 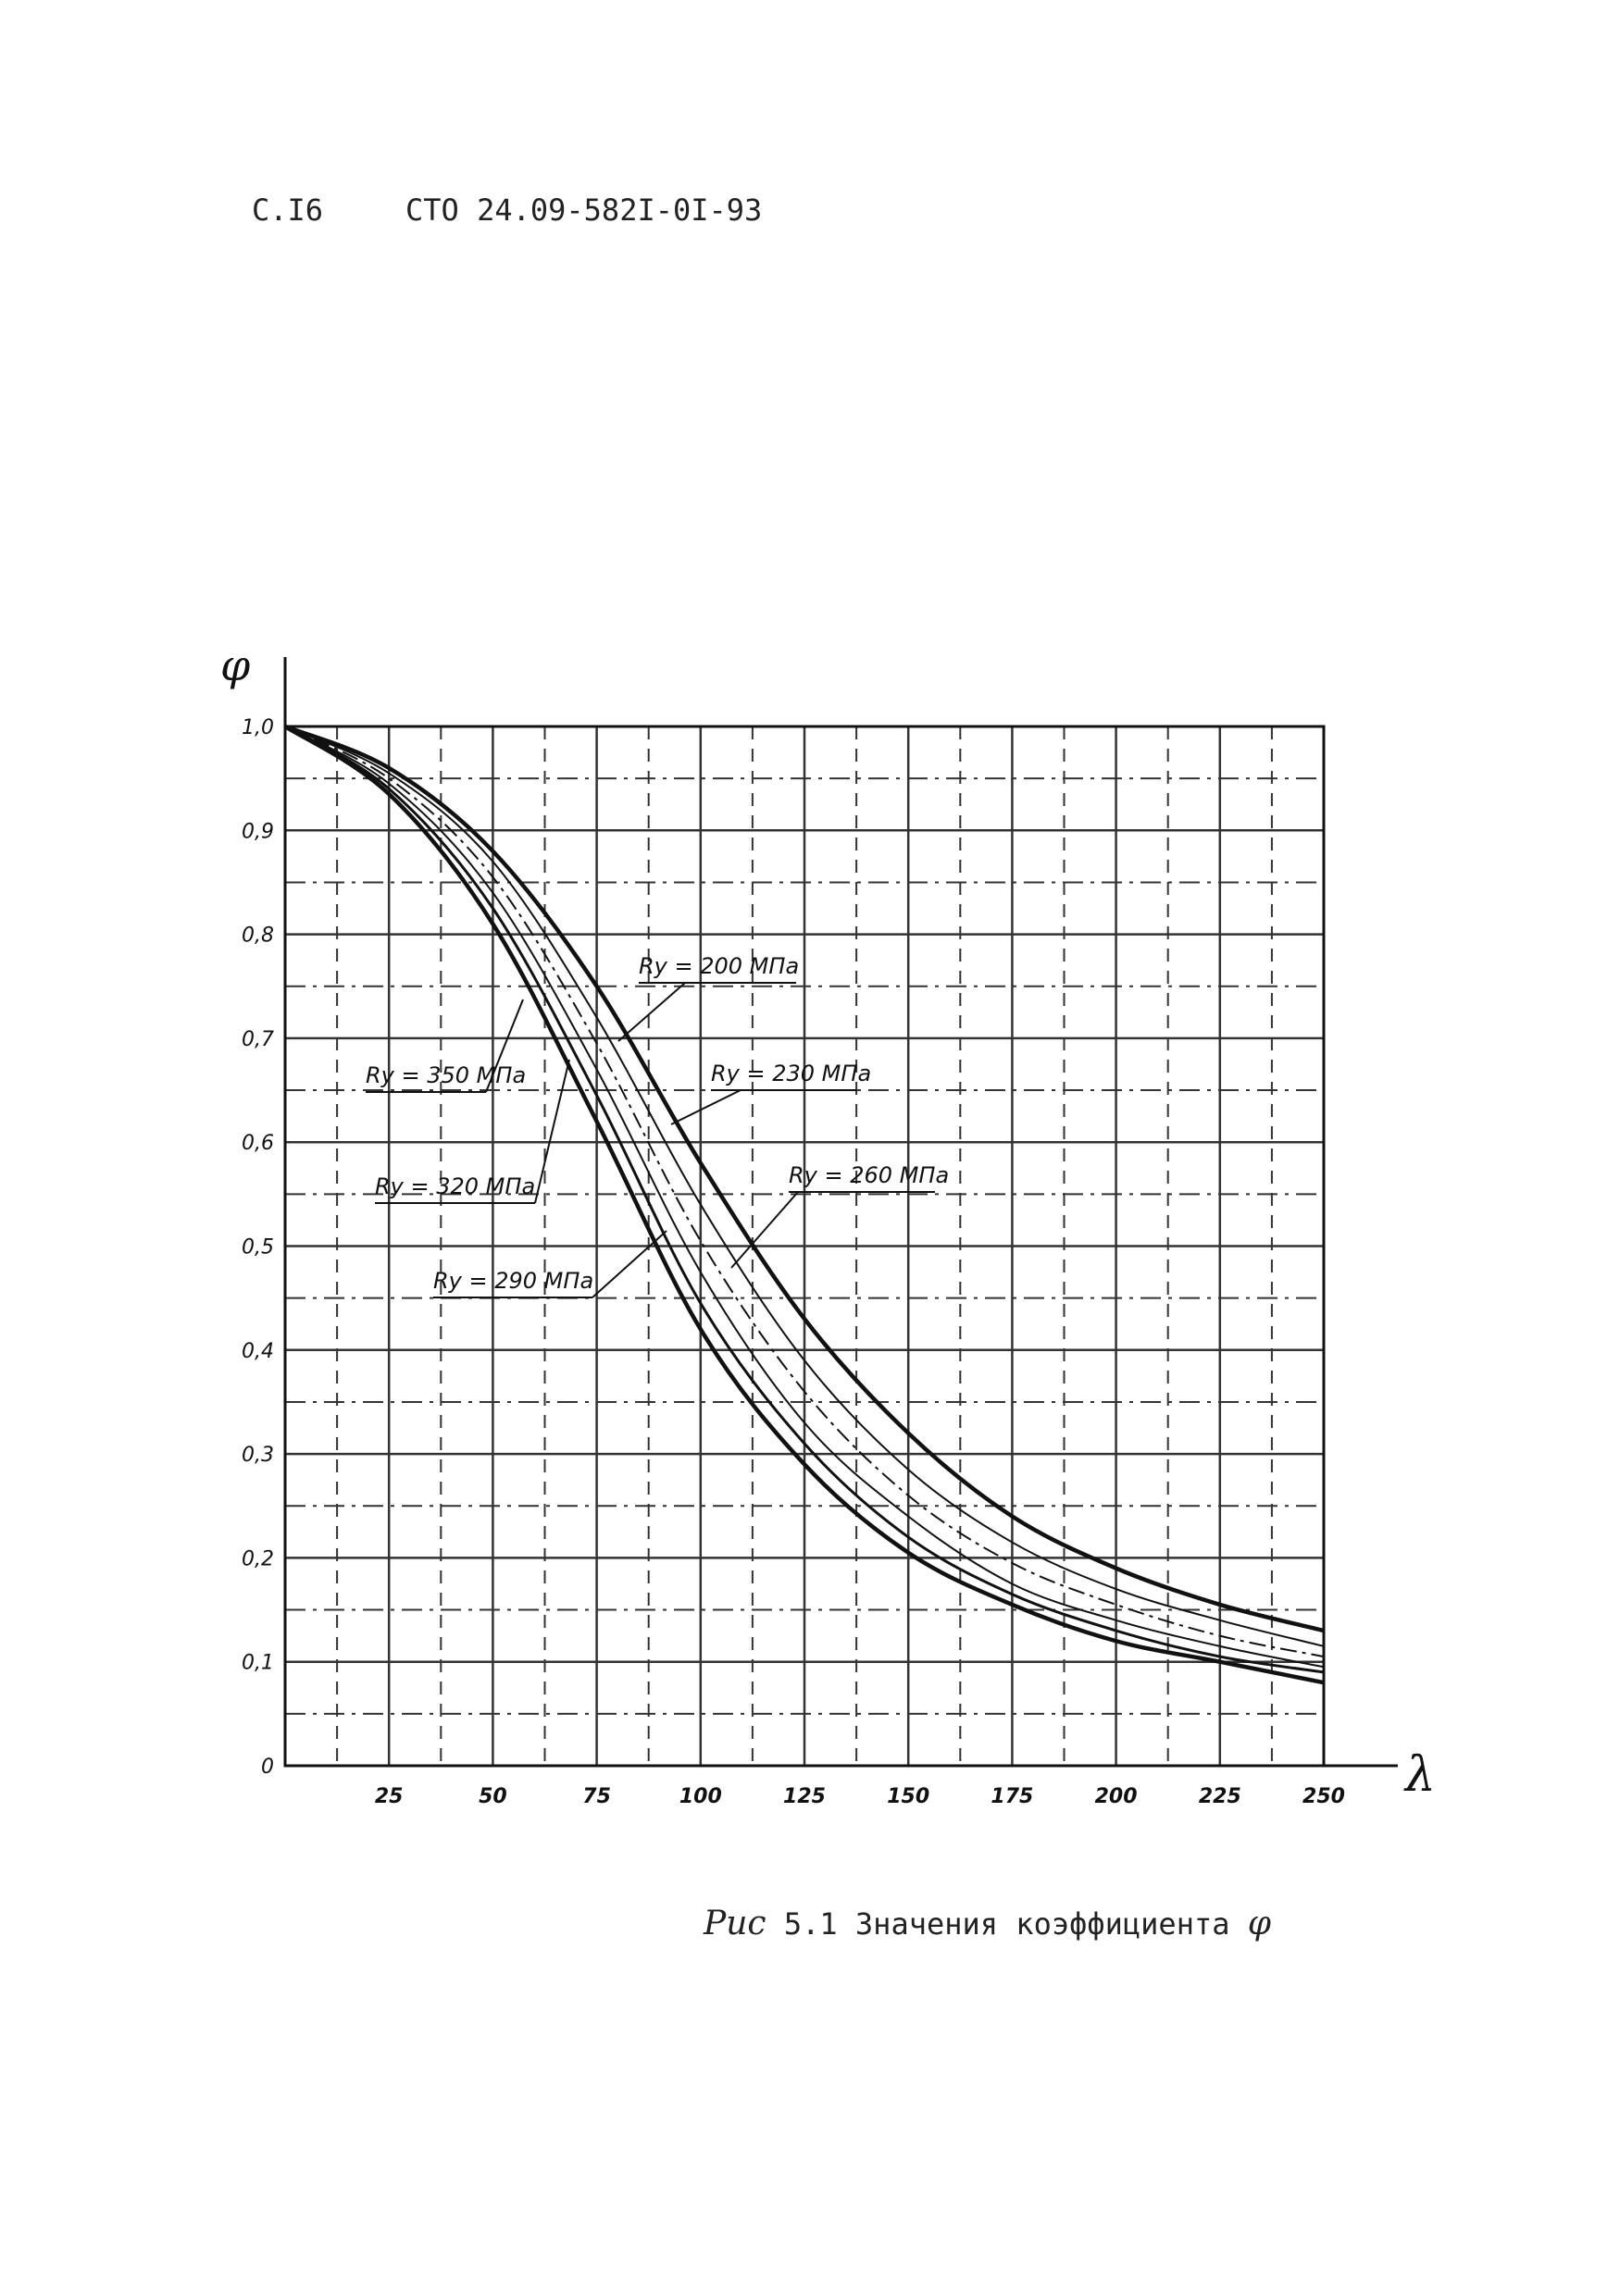 I want to click on y-tick-label: 0, so click(x=267, y=1768).